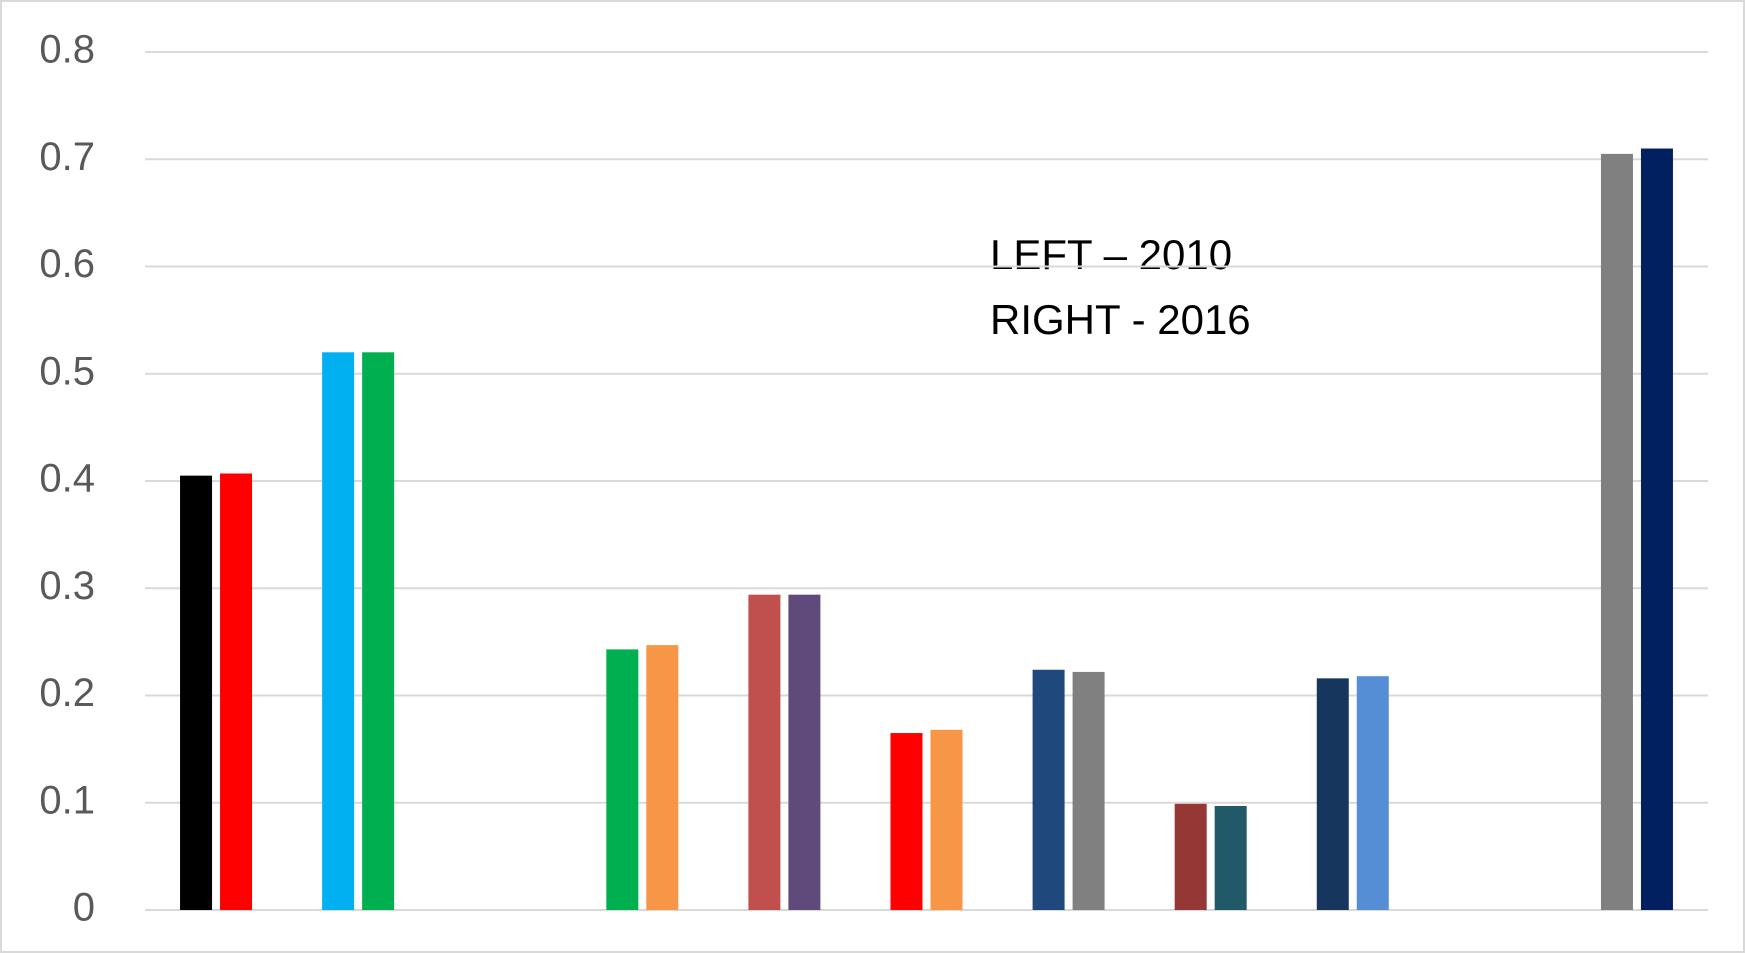  What do you see at coordinates (67, 371) in the screenshot?
I see `y-tick-label: 0.5` at bounding box center [67, 371].